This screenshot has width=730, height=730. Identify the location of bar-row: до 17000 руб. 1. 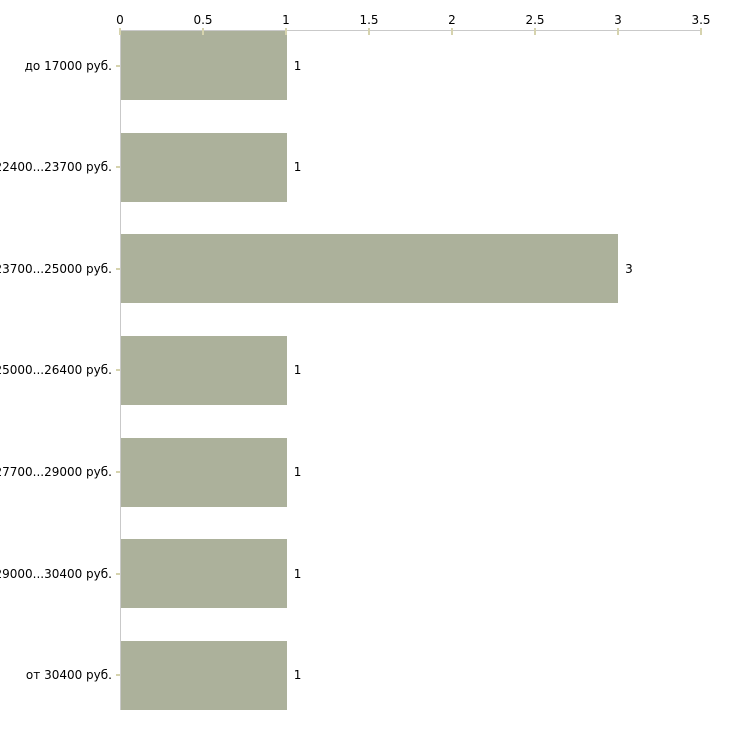
(363, 65).